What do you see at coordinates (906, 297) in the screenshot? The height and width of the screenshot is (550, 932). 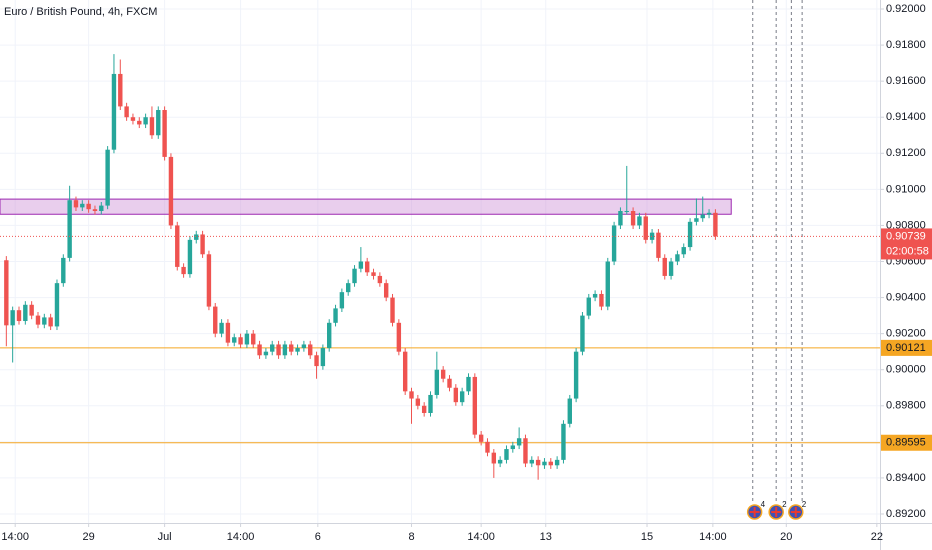 I see `y-tick-label: 0.90400` at bounding box center [906, 297].